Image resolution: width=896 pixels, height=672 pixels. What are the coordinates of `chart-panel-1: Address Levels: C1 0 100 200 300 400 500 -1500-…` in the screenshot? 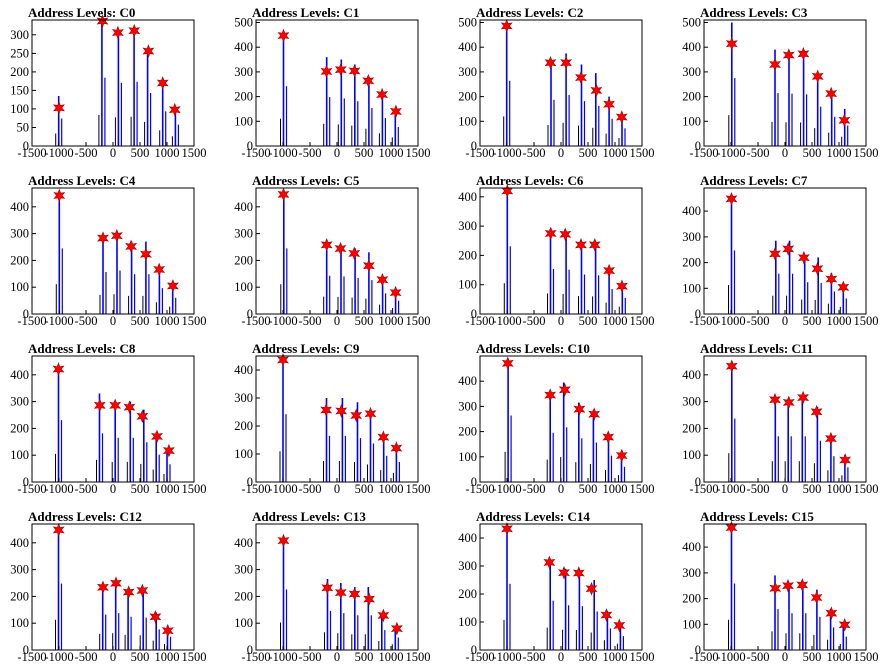 It's located at (336, 84).